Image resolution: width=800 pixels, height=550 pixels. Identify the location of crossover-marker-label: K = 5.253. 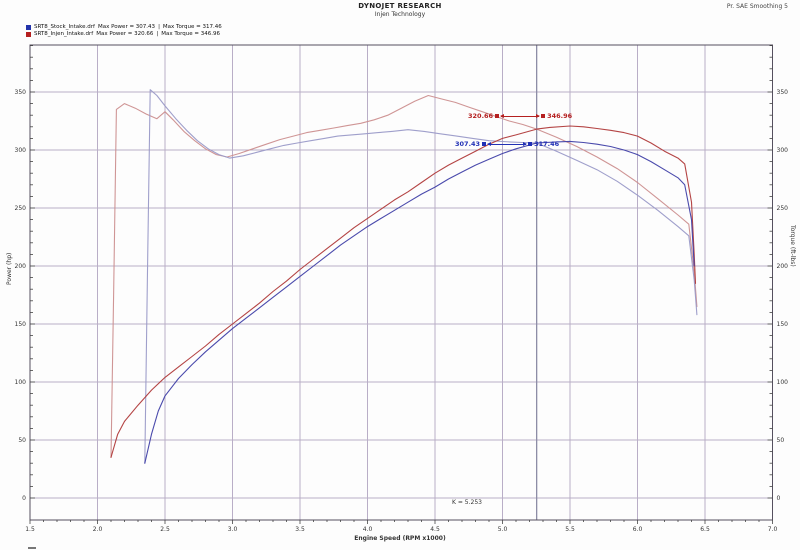
(467, 502).